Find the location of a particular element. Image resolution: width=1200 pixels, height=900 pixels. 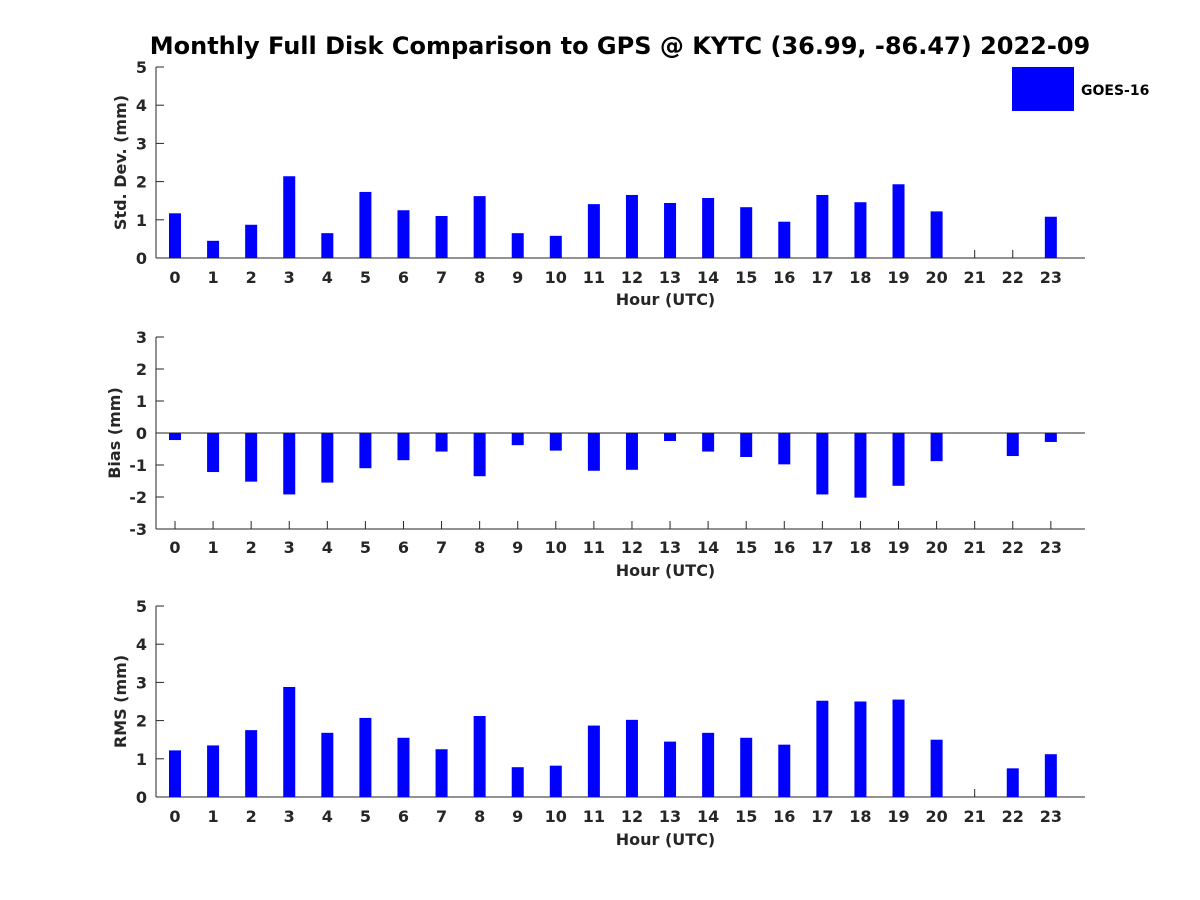

y-tick-label: 5 is located at coordinates (141, 67).